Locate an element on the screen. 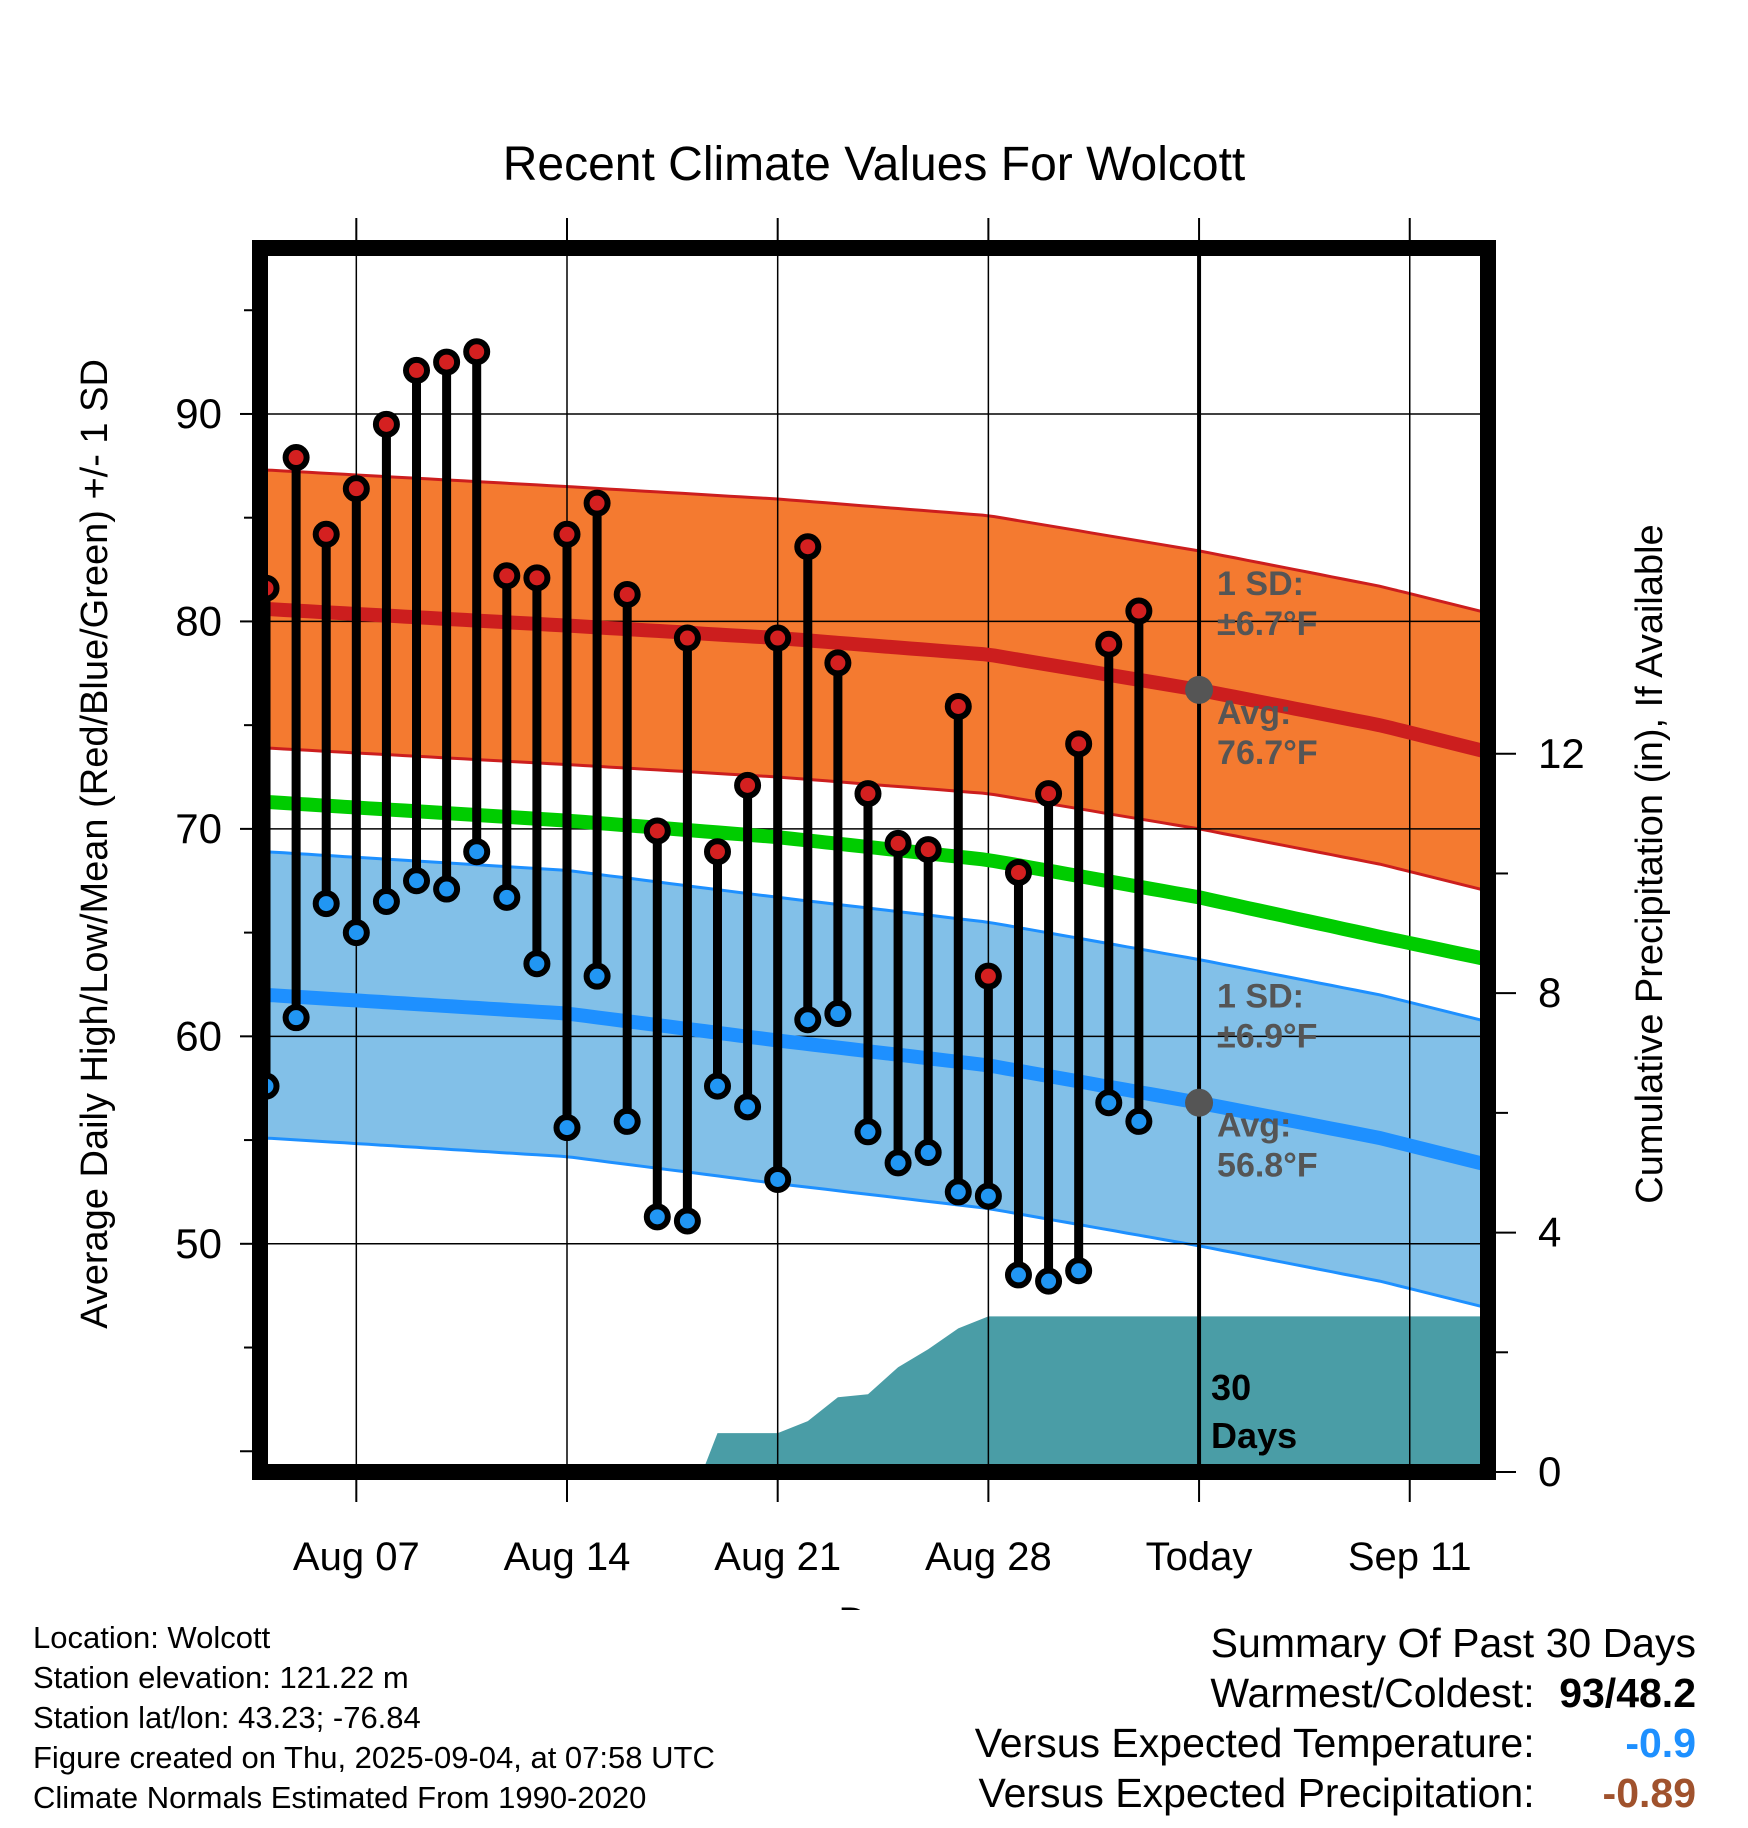 This screenshot has width=1748, height=1828. high-normal-line is located at coordinates (874, 680).